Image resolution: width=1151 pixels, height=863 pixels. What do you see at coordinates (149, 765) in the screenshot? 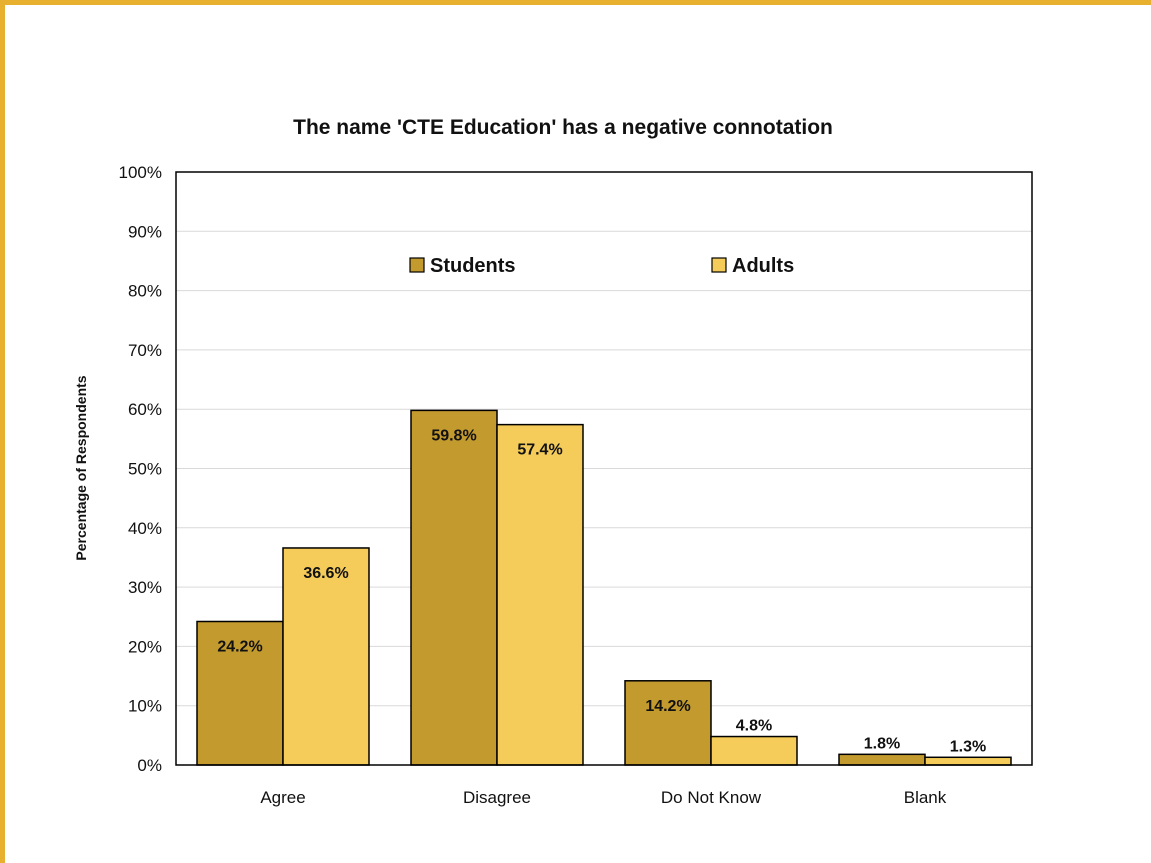
I see `y-tick-label: 0%` at bounding box center [149, 765].